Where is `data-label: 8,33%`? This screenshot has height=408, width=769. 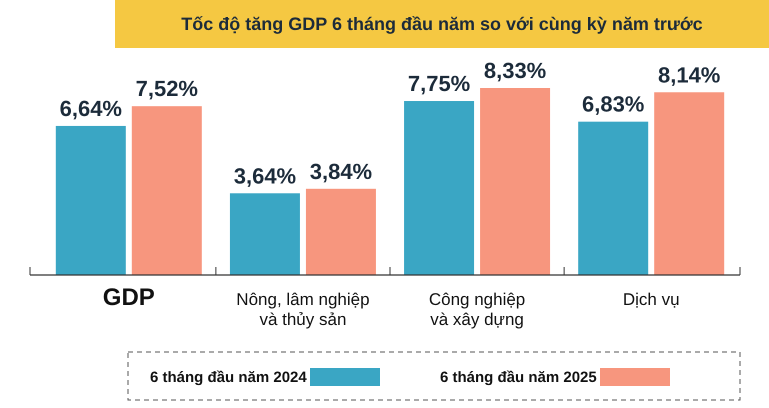
data-label: 8,33% is located at coordinates (515, 70).